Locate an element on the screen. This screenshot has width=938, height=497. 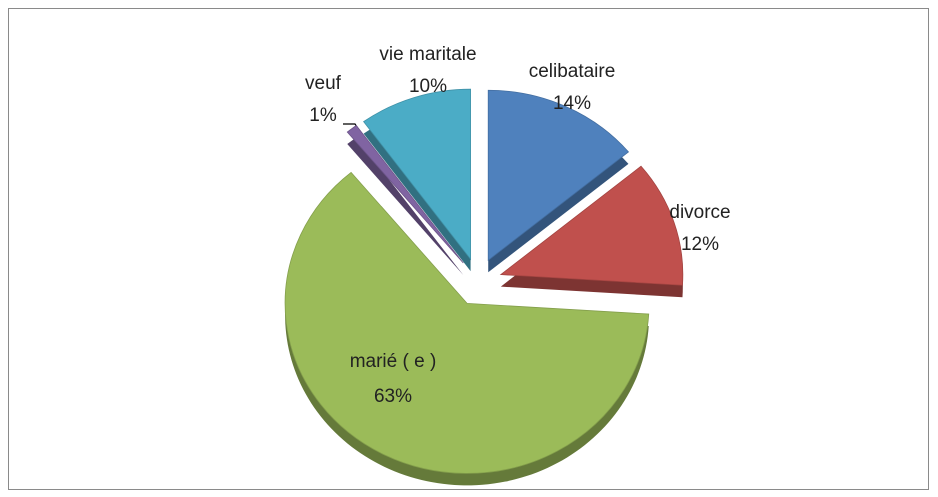
data-label-name: celibataire is located at coordinates (572, 71).